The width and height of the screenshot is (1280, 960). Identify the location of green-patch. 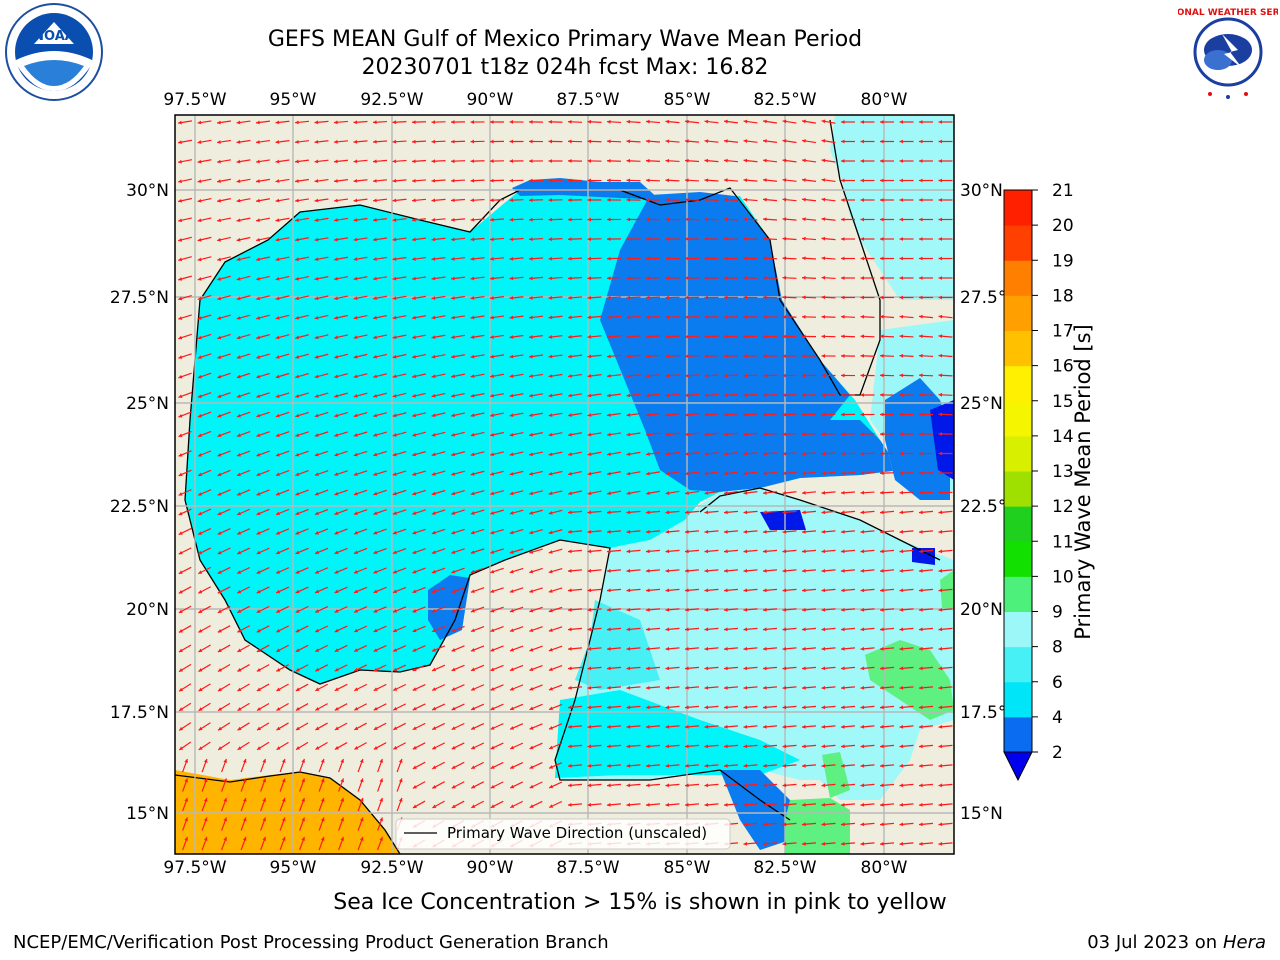
(909, 680).